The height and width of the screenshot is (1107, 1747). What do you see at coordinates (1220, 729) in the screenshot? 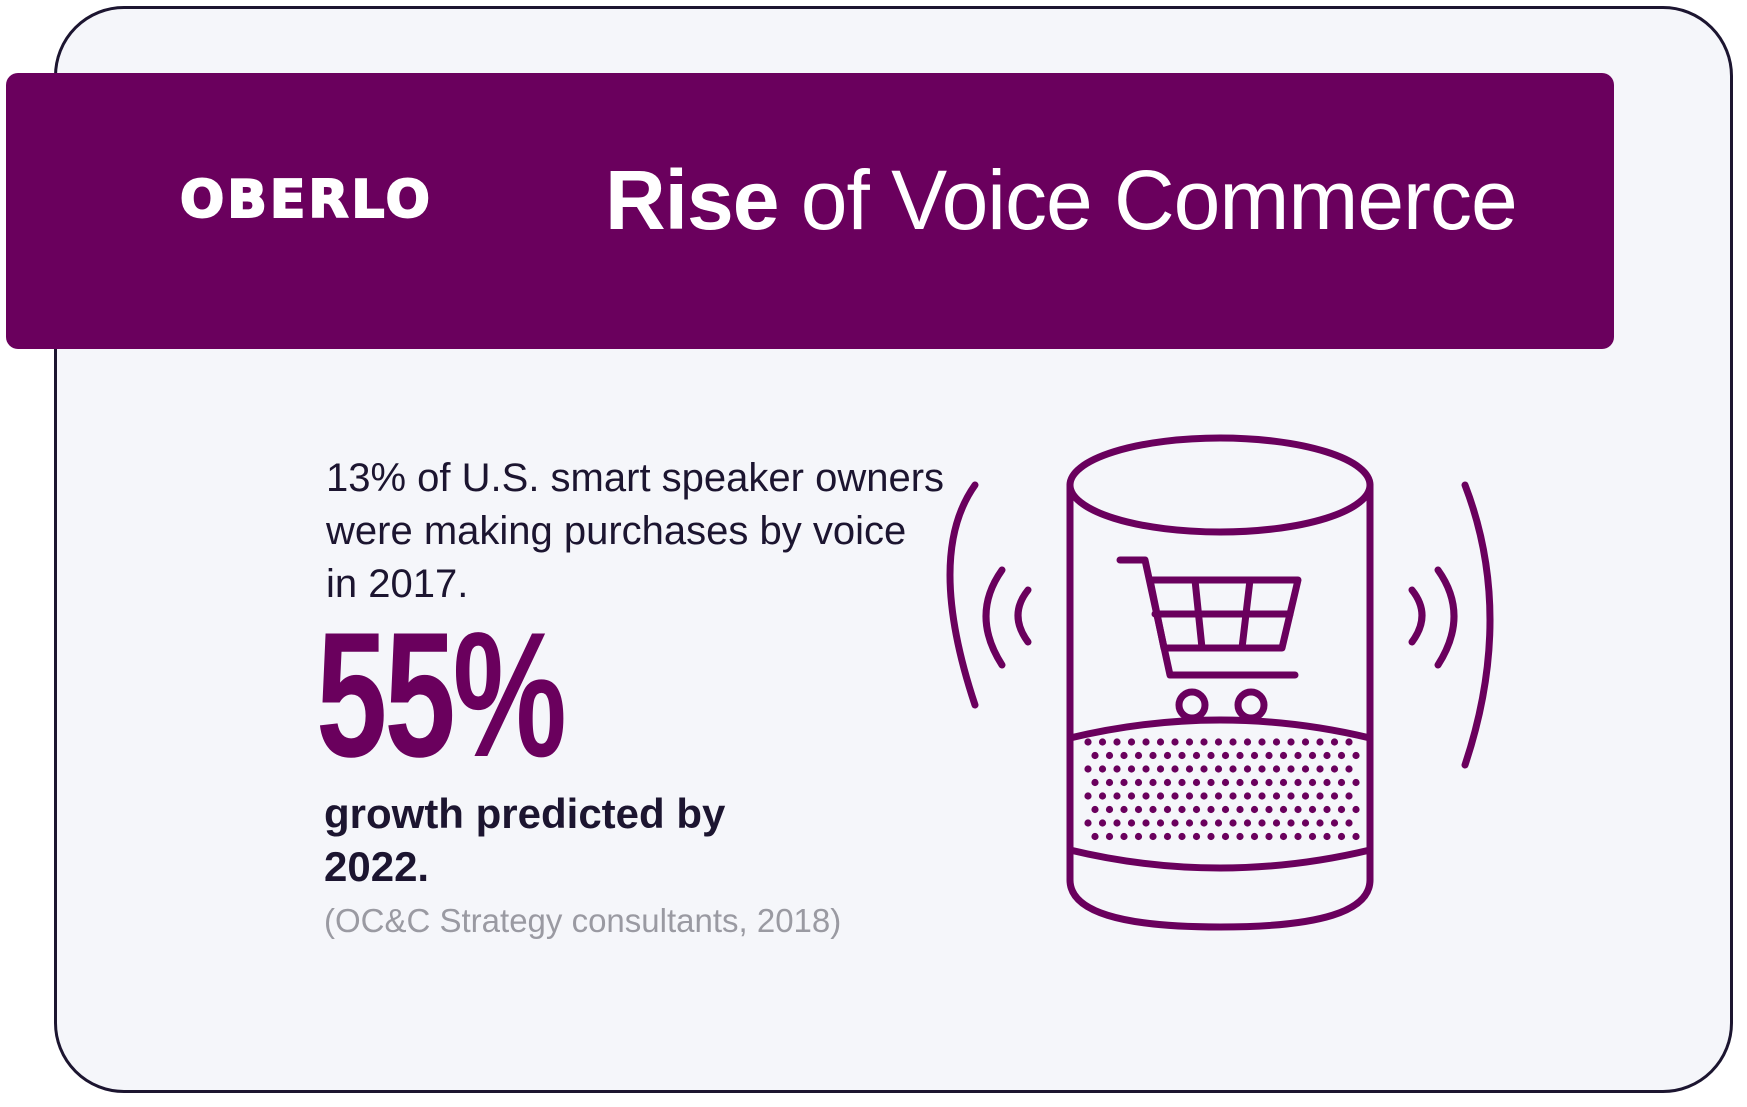
I see `speaker-band-top` at bounding box center [1220, 729].